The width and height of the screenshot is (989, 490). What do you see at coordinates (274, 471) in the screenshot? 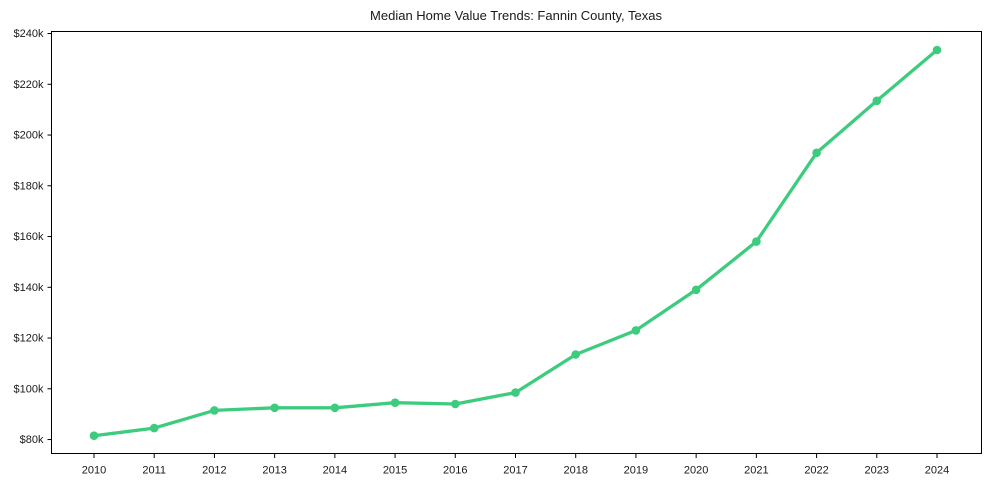
I see `x-tick-label: 2013` at bounding box center [274, 471].